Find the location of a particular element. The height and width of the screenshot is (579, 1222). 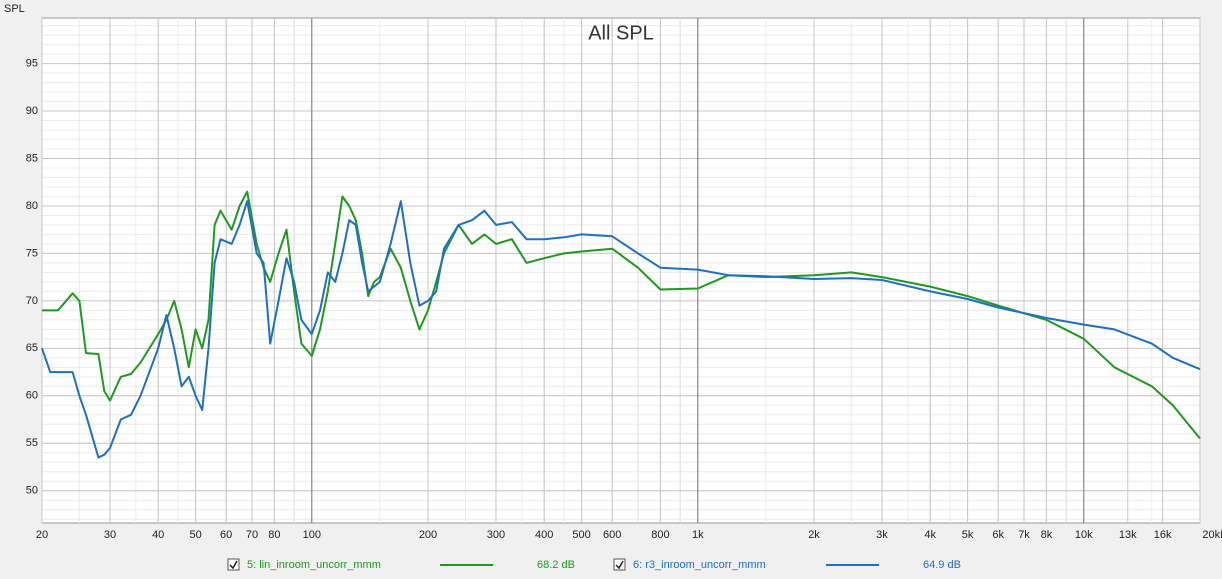

x-tick-label: 100 is located at coordinates (312, 535).